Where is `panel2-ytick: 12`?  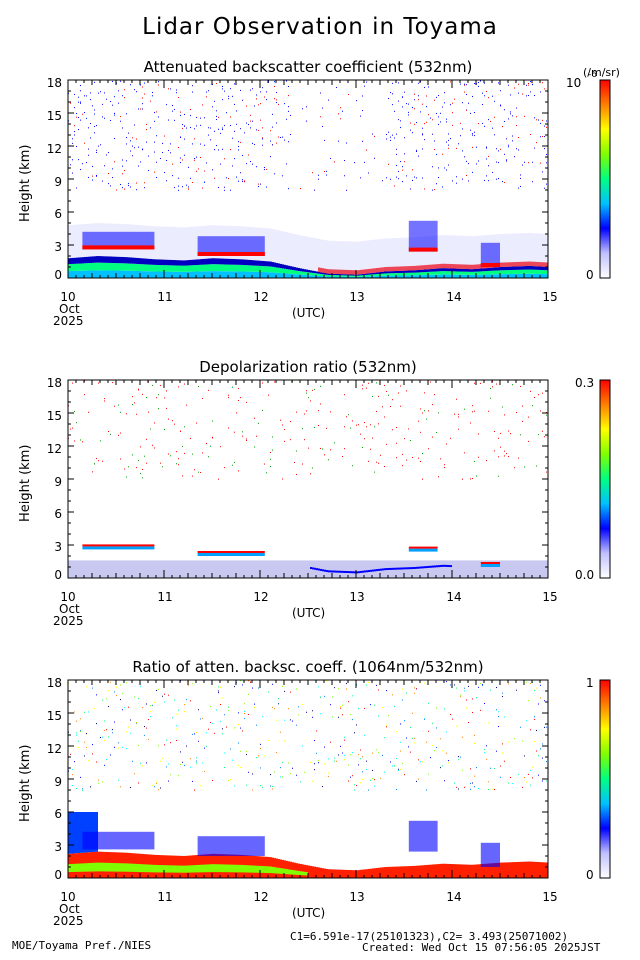
panel2-ytick: 12 is located at coordinates (54, 449).